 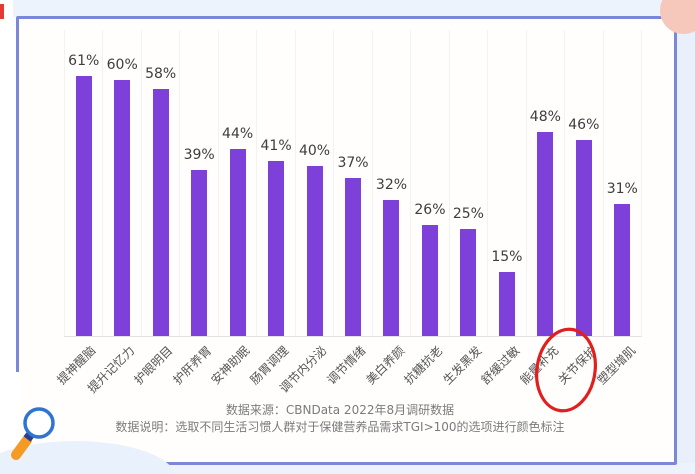 I want to click on bar-value-label: 40%, so click(x=314, y=151).